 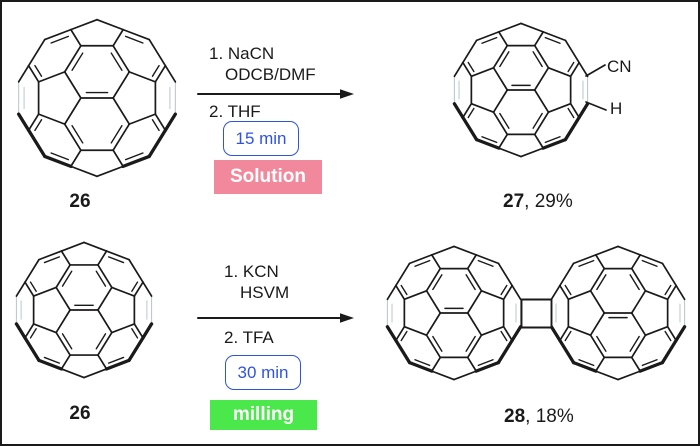 I want to click on reagent-line2: HSVM, so click(x=265, y=292).